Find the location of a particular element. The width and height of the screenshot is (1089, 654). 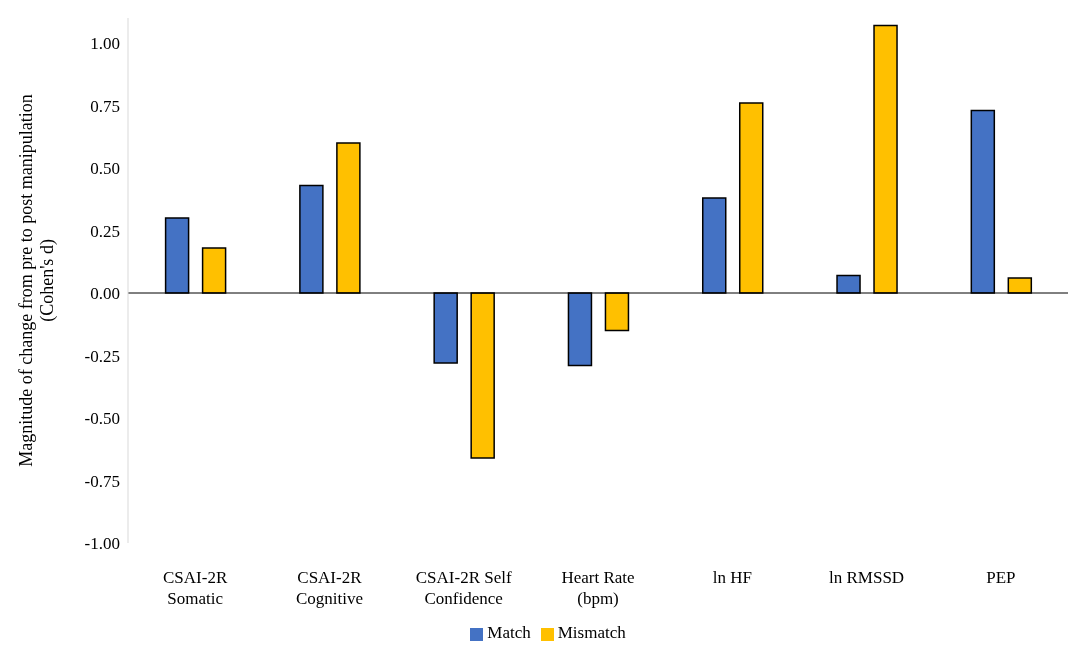

x-tick-label: CSAI-2R Somatic is located at coordinates (195, 588).